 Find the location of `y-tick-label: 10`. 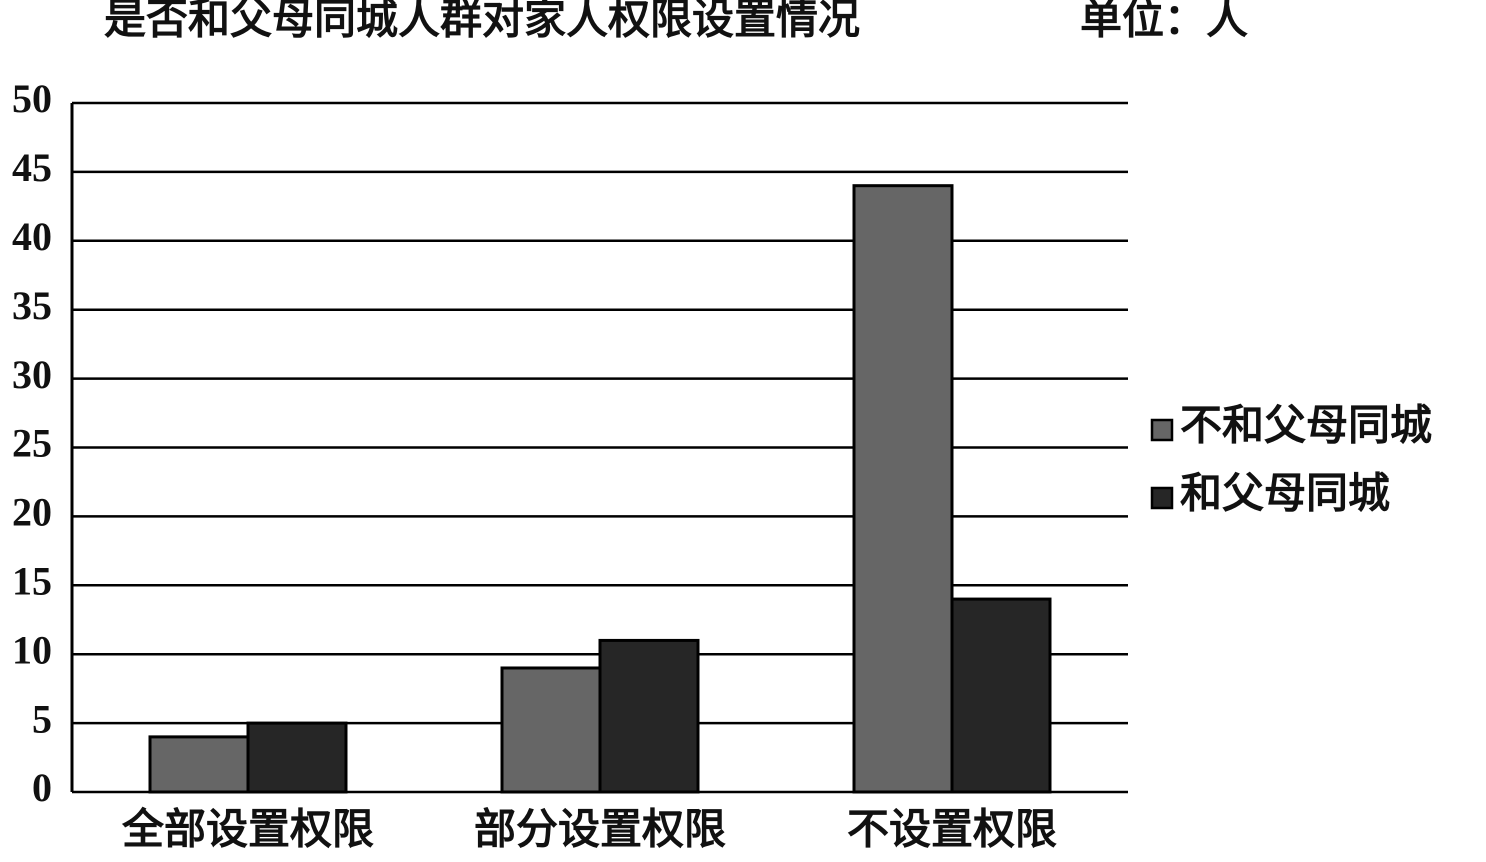

y-tick-label: 10 is located at coordinates (32, 649).